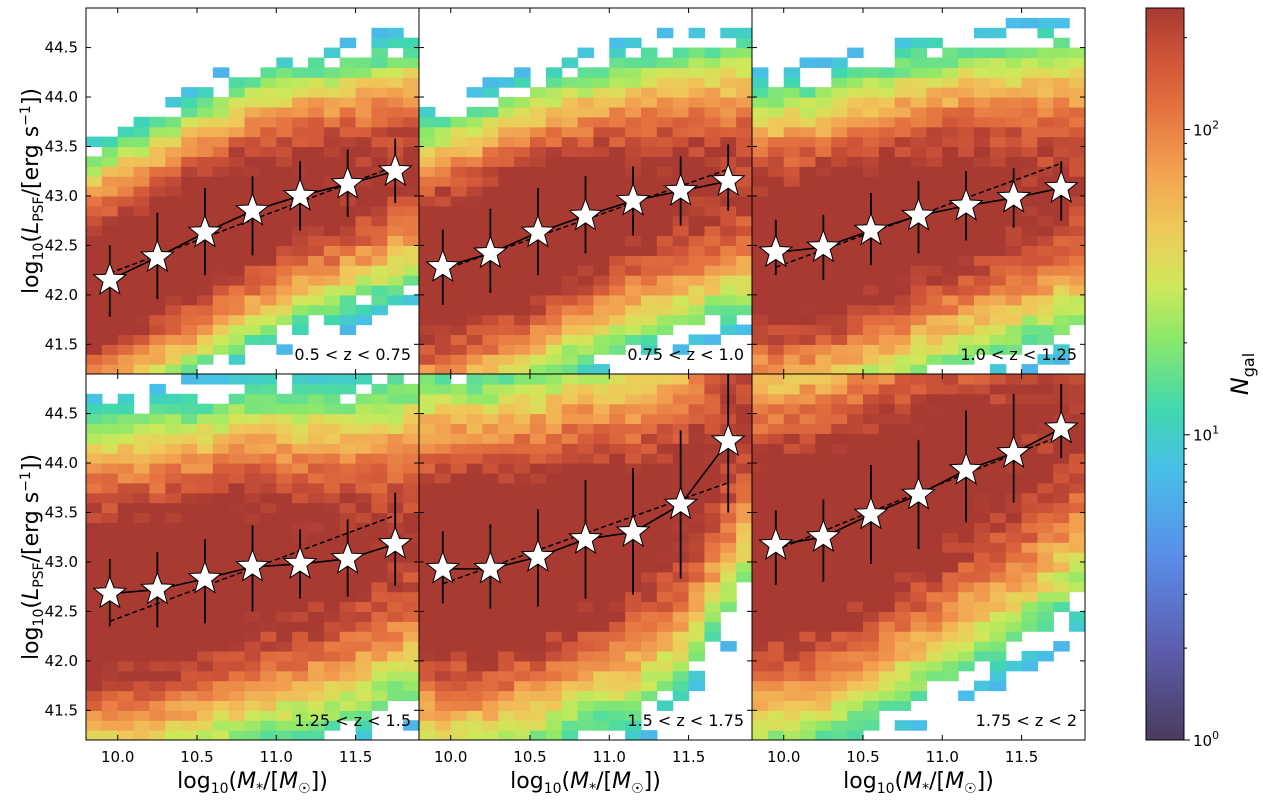 The image size is (1263, 800). I want to click on x-tick-label: 11.0, so click(609, 757).